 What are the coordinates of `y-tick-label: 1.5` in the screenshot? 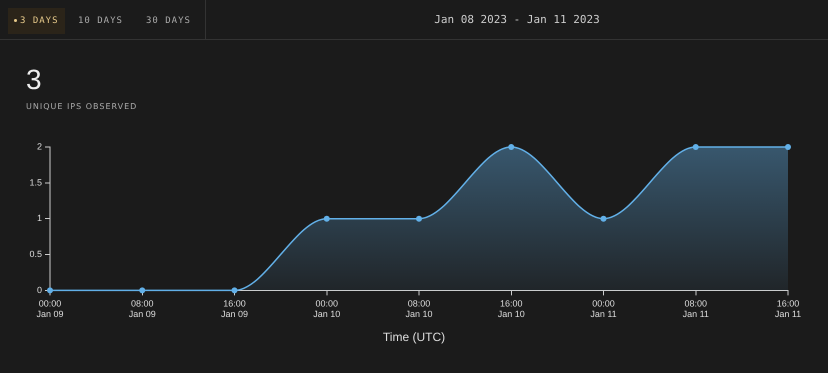 It's located at (35, 182).